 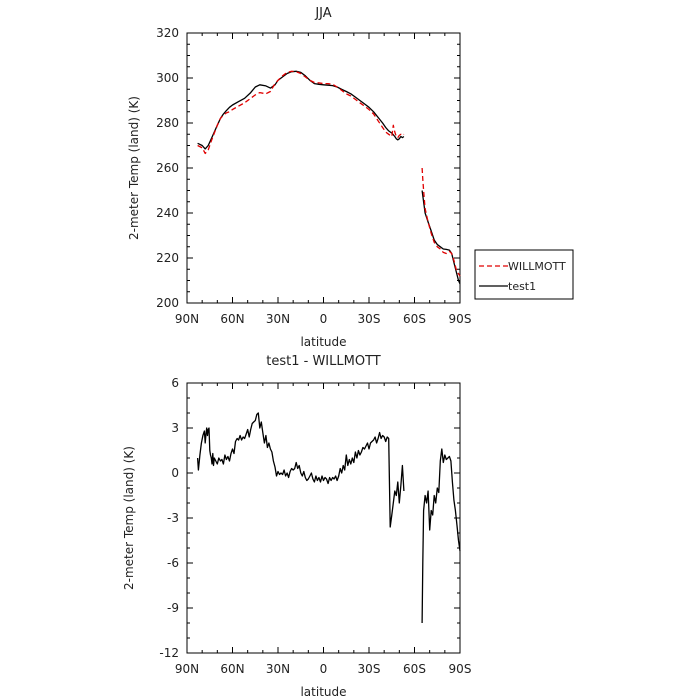 I want to click on y-tick-label: 320, so click(x=167, y=33).